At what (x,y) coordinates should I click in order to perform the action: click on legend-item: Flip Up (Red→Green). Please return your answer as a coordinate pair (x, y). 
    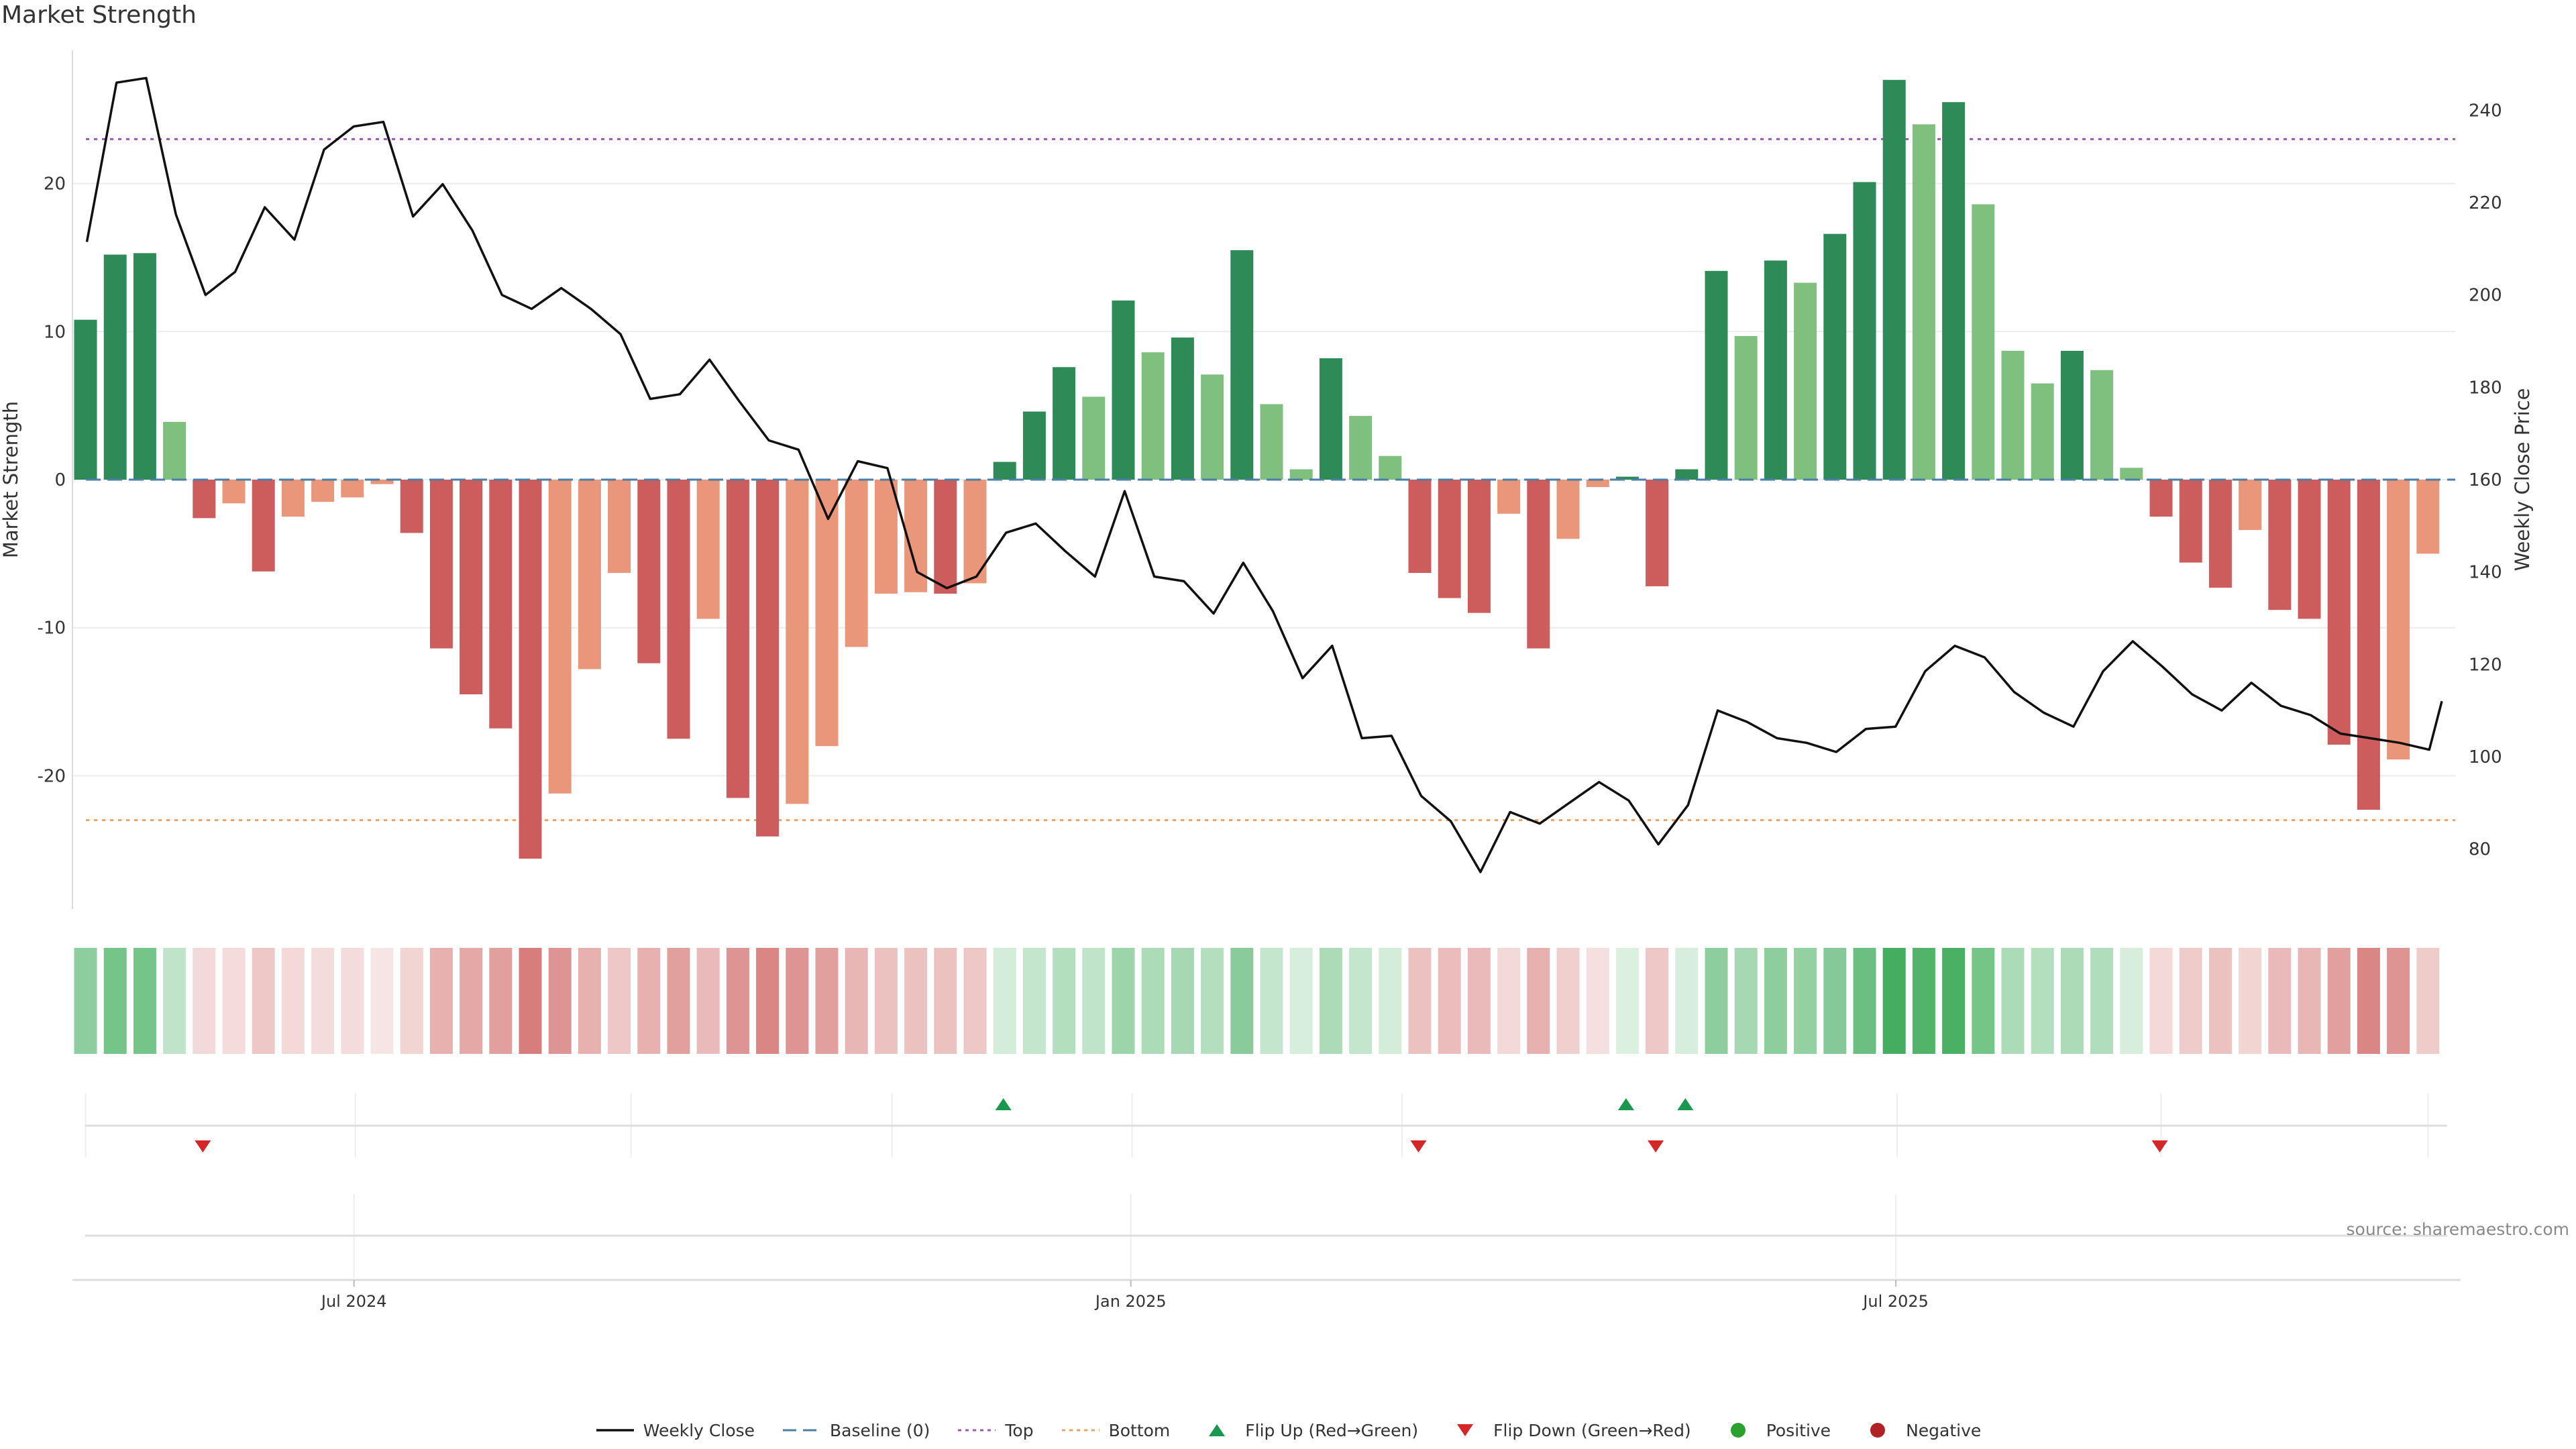
    Looking at the image, I should click on (1307, 1430).